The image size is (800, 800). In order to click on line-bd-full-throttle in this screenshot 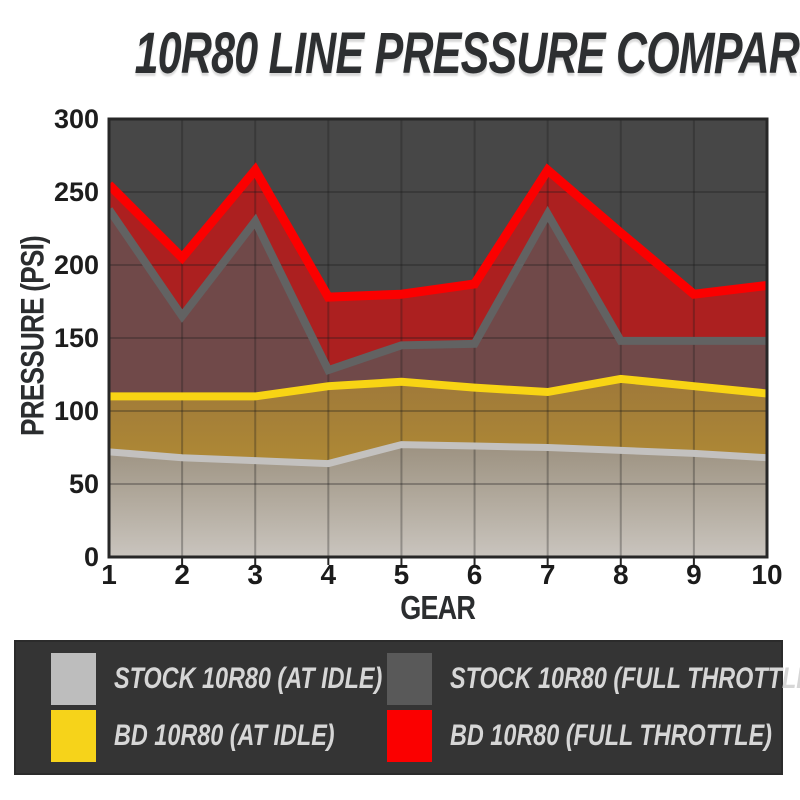, I will do `click(438, 232)`.